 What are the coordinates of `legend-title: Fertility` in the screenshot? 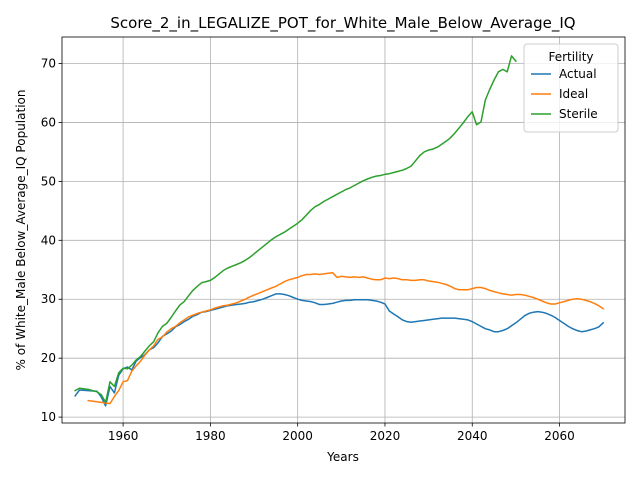 It's located at (570, 57).